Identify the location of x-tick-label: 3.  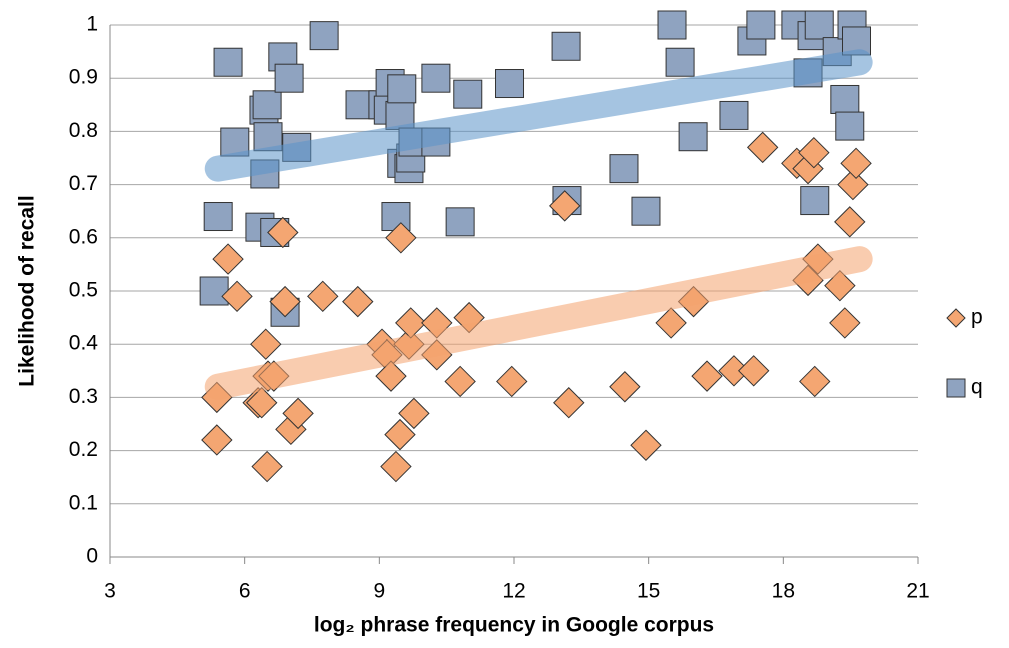
(110, 591).